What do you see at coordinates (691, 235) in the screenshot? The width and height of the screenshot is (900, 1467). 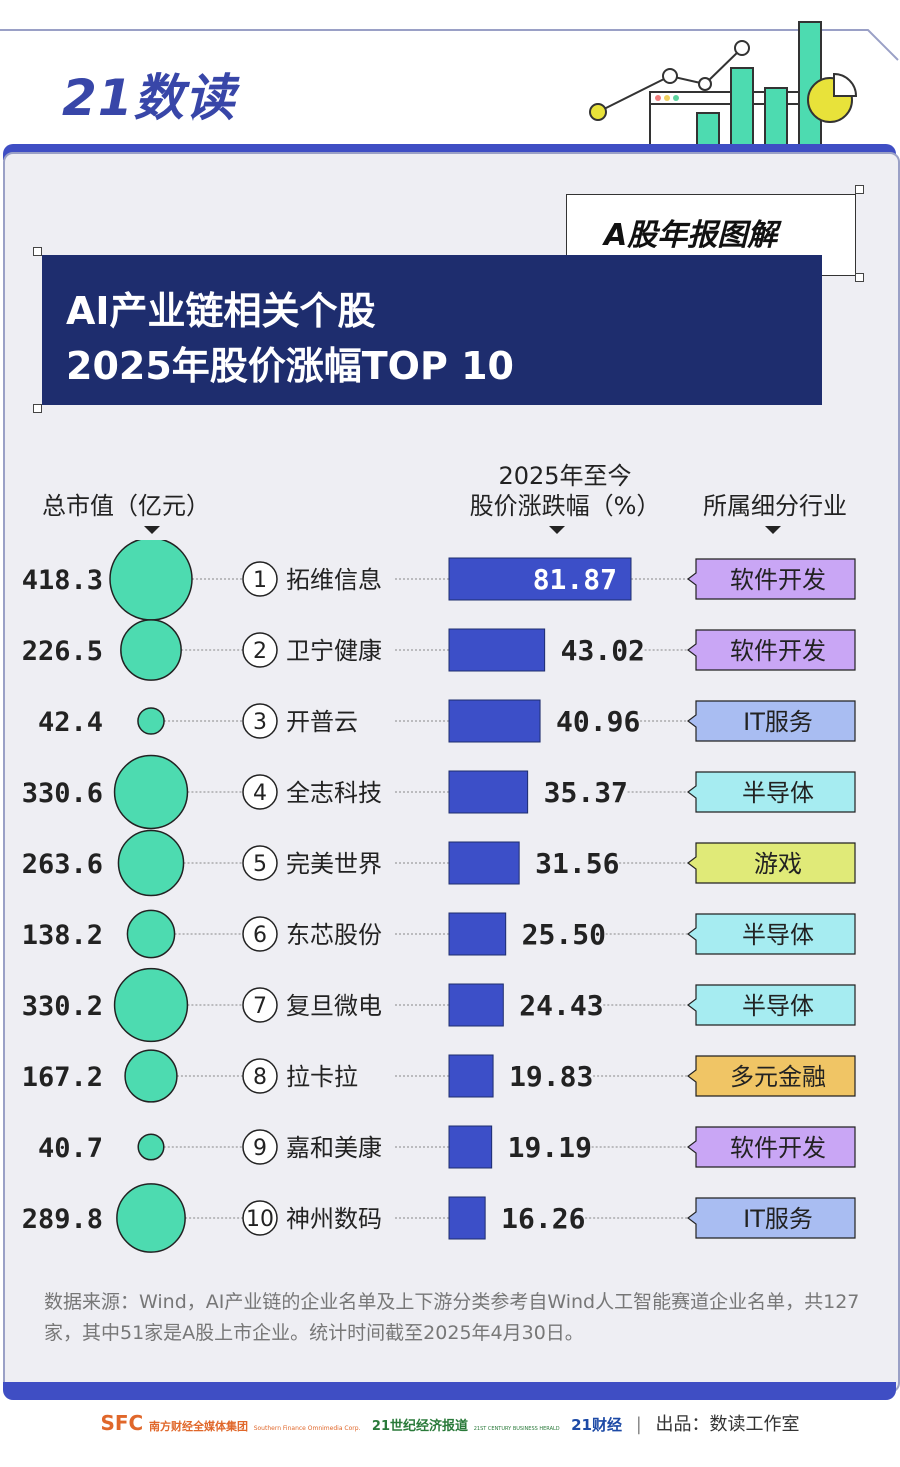 I see `series-tag: A股年报图解` at bounding box center [691, 235].